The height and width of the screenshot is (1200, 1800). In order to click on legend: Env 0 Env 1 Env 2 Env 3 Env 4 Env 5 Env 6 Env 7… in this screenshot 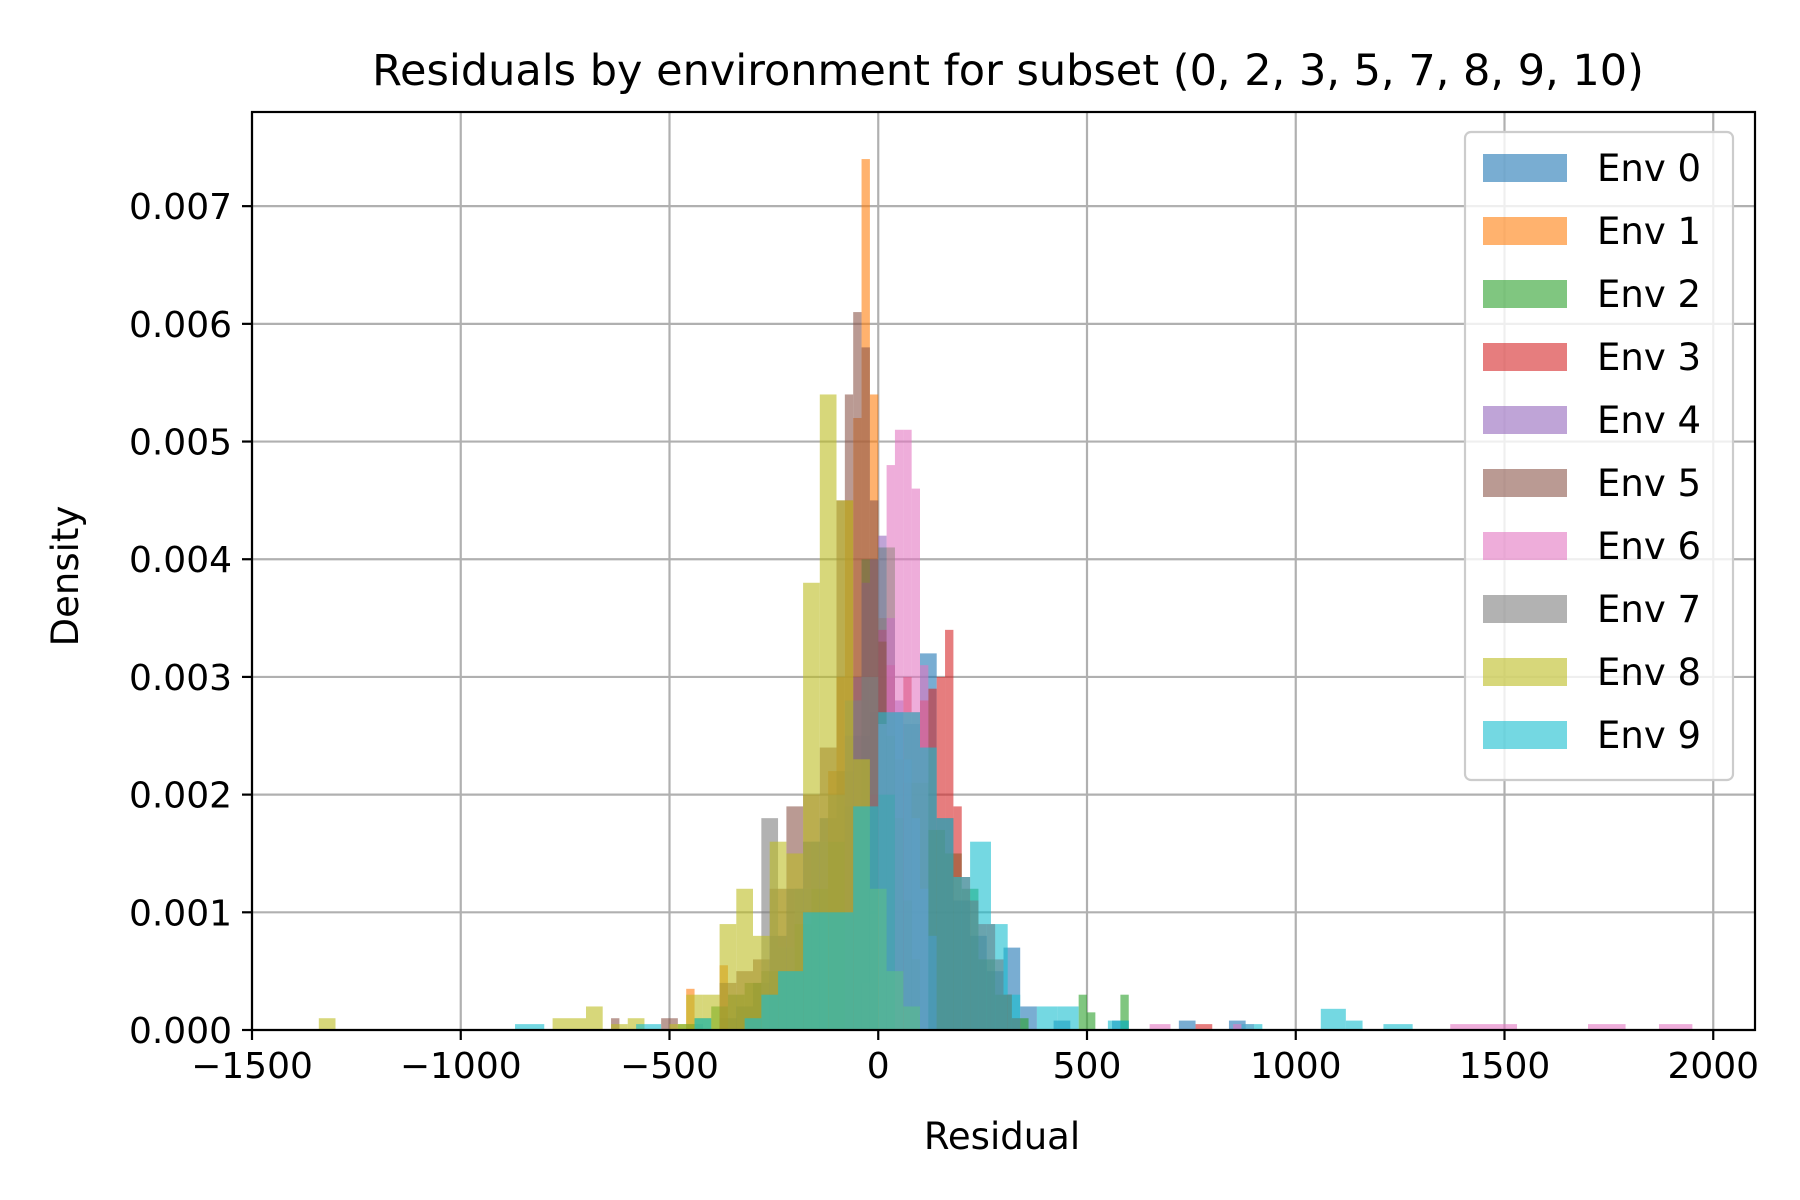, I will do `click(1599, 456)`.